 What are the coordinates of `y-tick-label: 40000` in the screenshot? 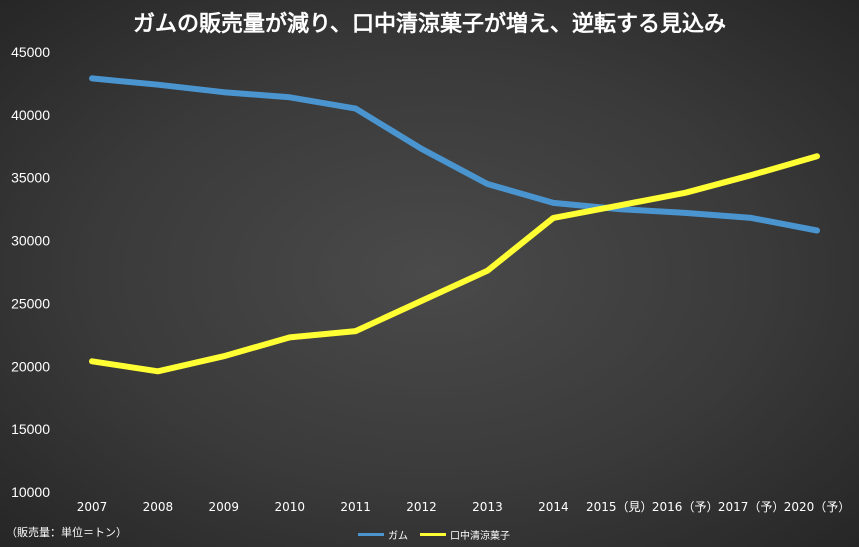 It's located at (30, 115).